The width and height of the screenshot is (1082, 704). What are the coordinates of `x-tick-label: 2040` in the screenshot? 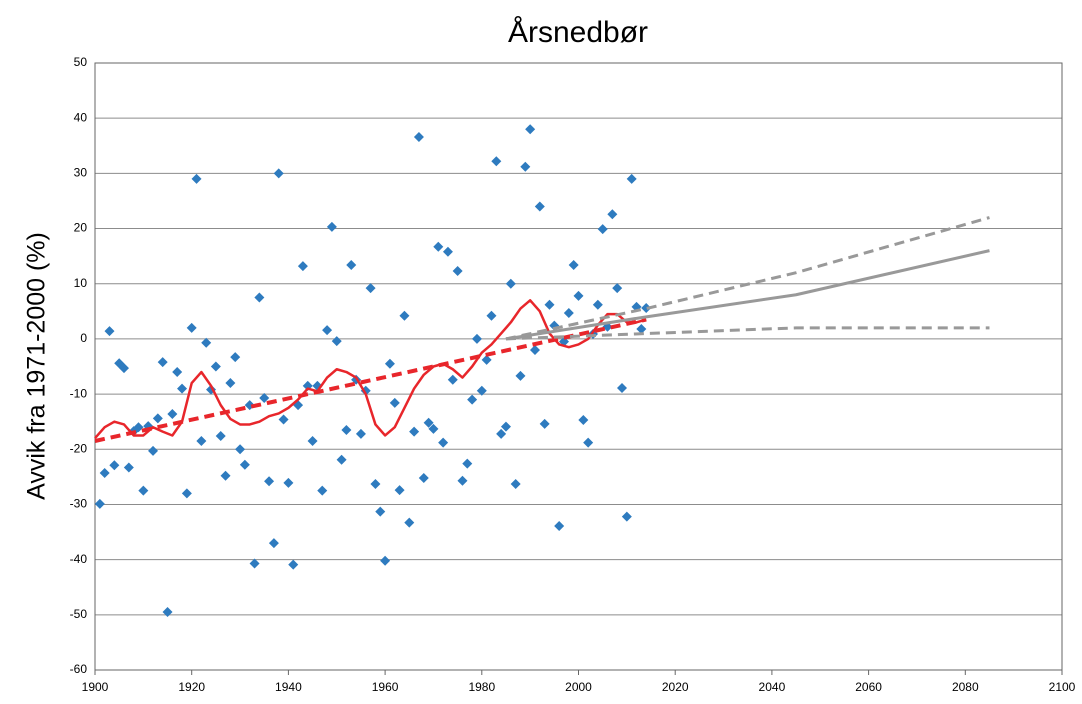 It's located at (772, 687).